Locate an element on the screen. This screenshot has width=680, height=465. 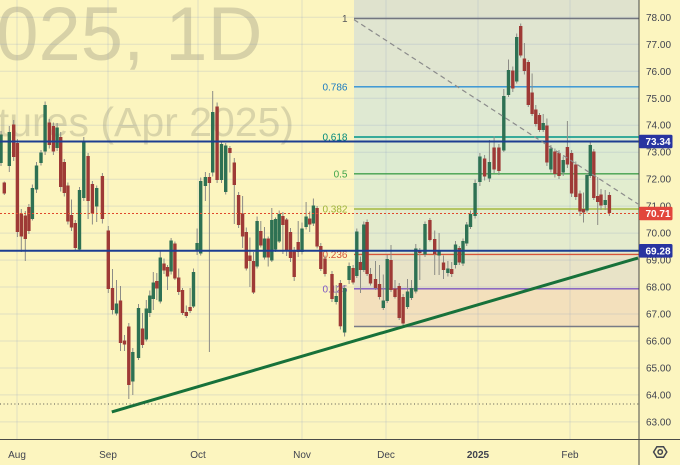
svg-text: 0.382 is located at coordinates (334, 210).